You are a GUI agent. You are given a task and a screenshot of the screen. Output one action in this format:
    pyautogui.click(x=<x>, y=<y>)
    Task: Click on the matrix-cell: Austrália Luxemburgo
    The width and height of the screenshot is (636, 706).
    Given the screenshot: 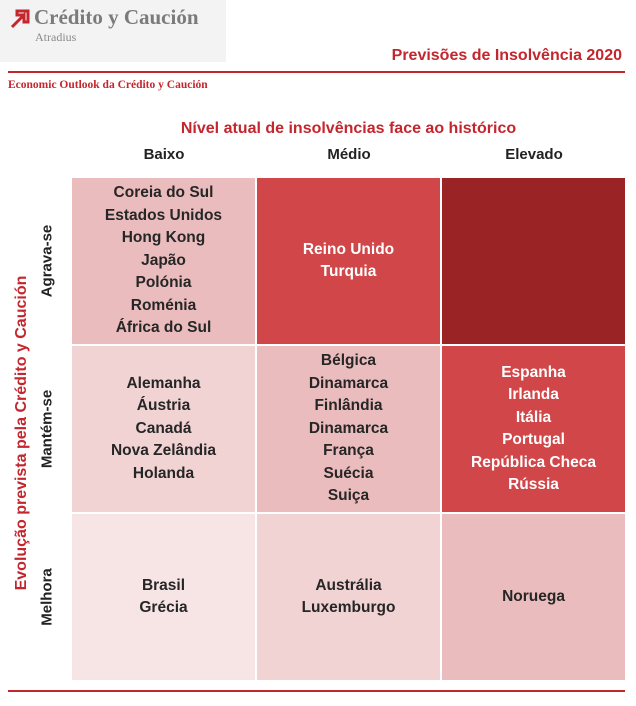 What is the action you would take?
    pyautogui.click(x=348, y=597)
    